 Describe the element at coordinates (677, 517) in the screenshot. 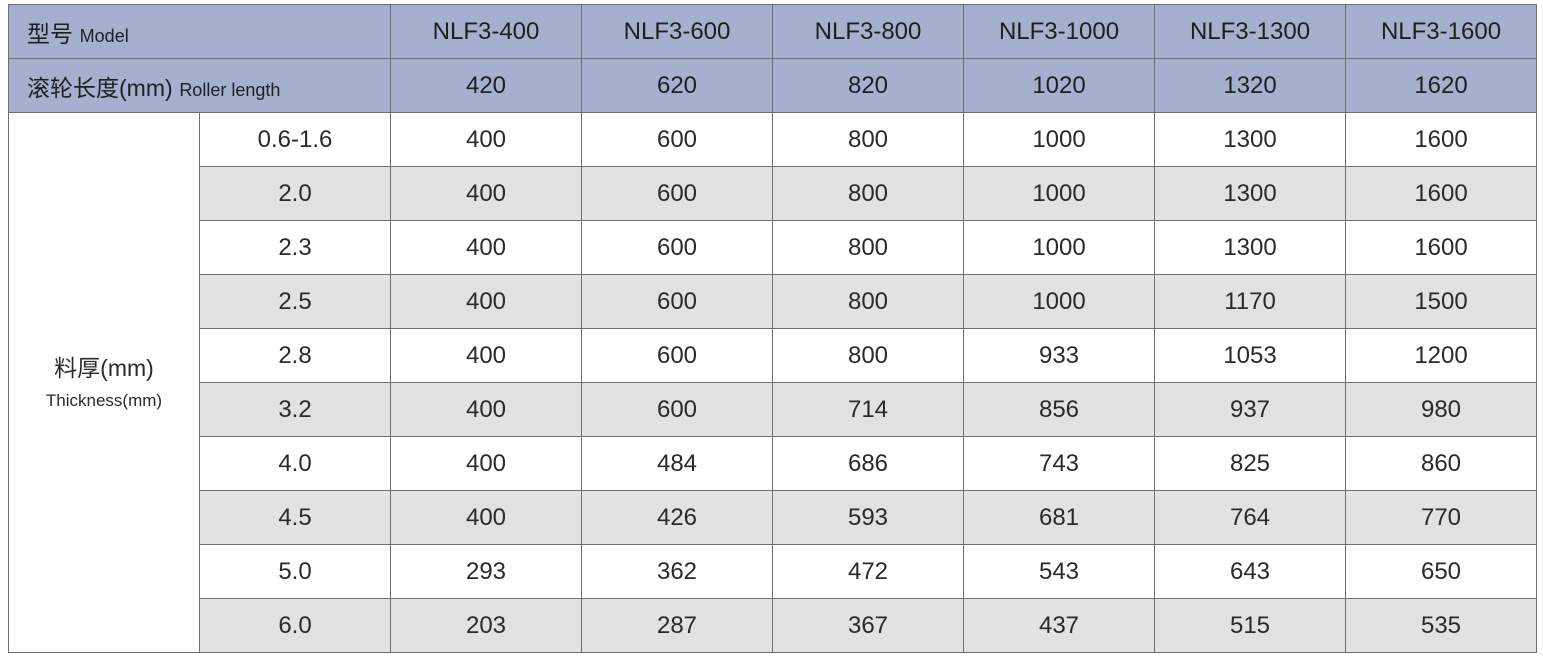

I see `capacity-cell: 426` at that location.